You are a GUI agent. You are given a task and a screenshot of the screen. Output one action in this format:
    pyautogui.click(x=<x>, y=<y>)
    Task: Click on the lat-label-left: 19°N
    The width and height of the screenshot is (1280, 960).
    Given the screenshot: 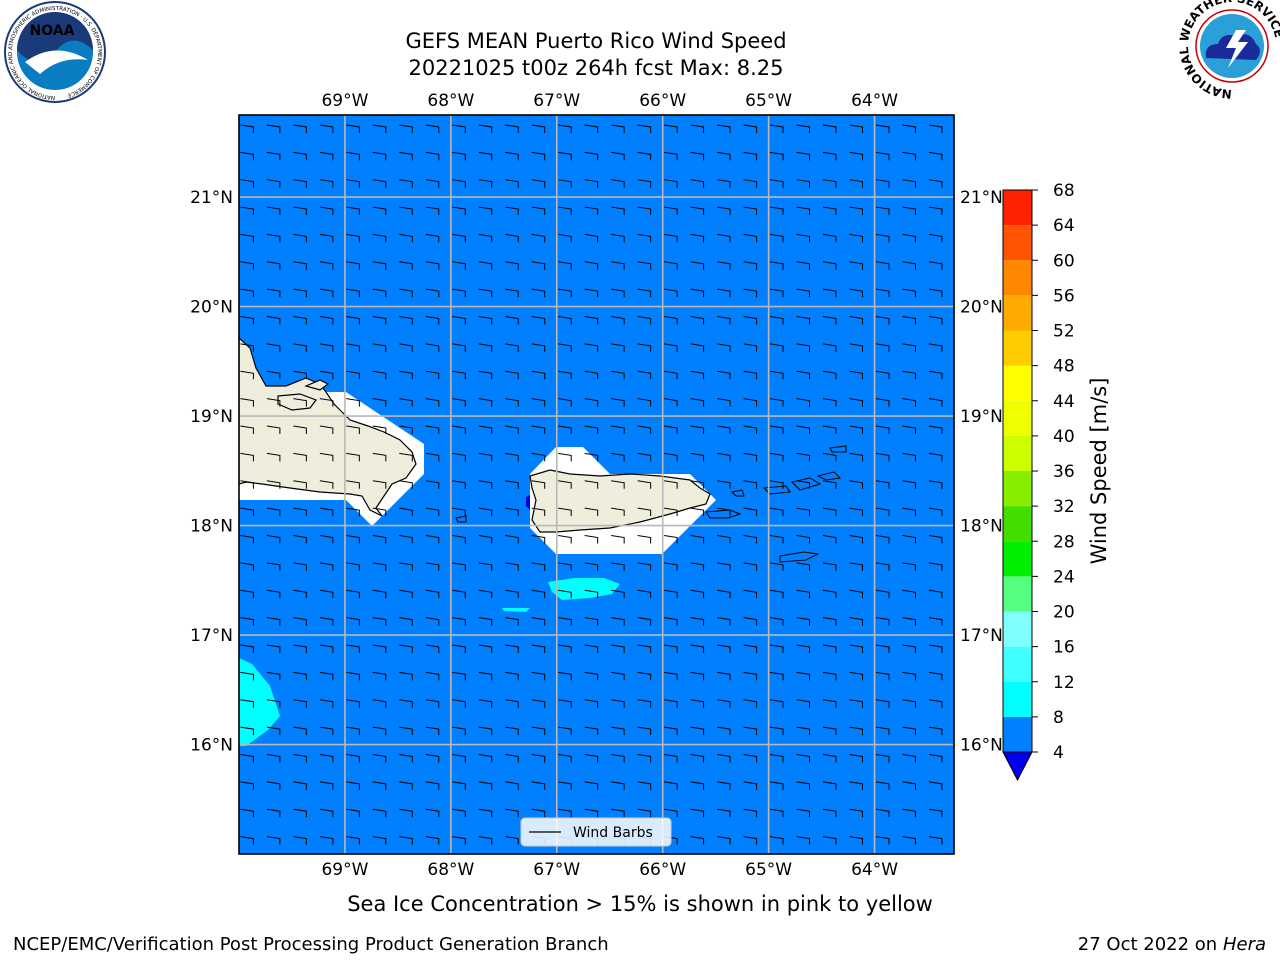 What is the action you would take?
    pyautogui.click(x=211, y=417)
    